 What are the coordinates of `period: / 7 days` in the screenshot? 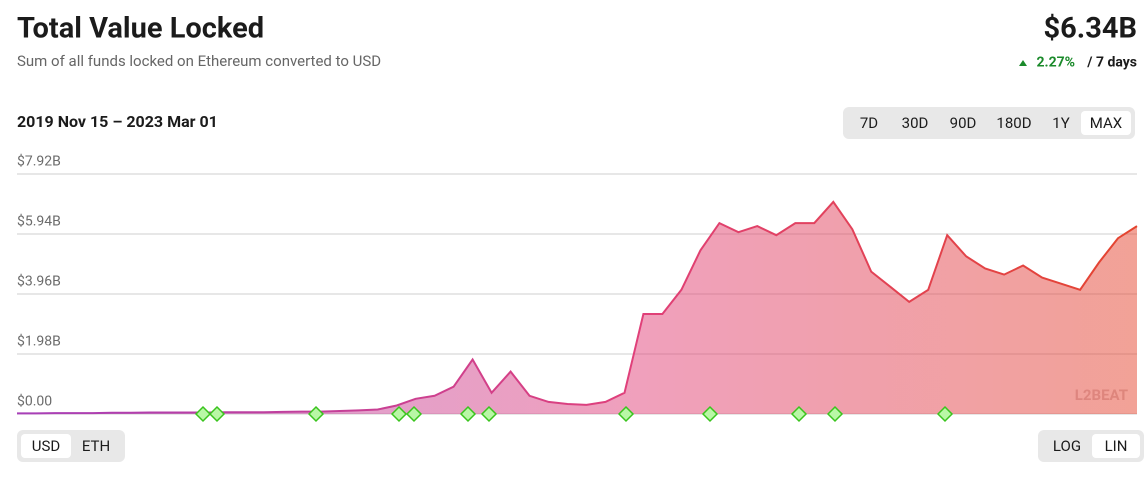 It's located at (1111, 63).